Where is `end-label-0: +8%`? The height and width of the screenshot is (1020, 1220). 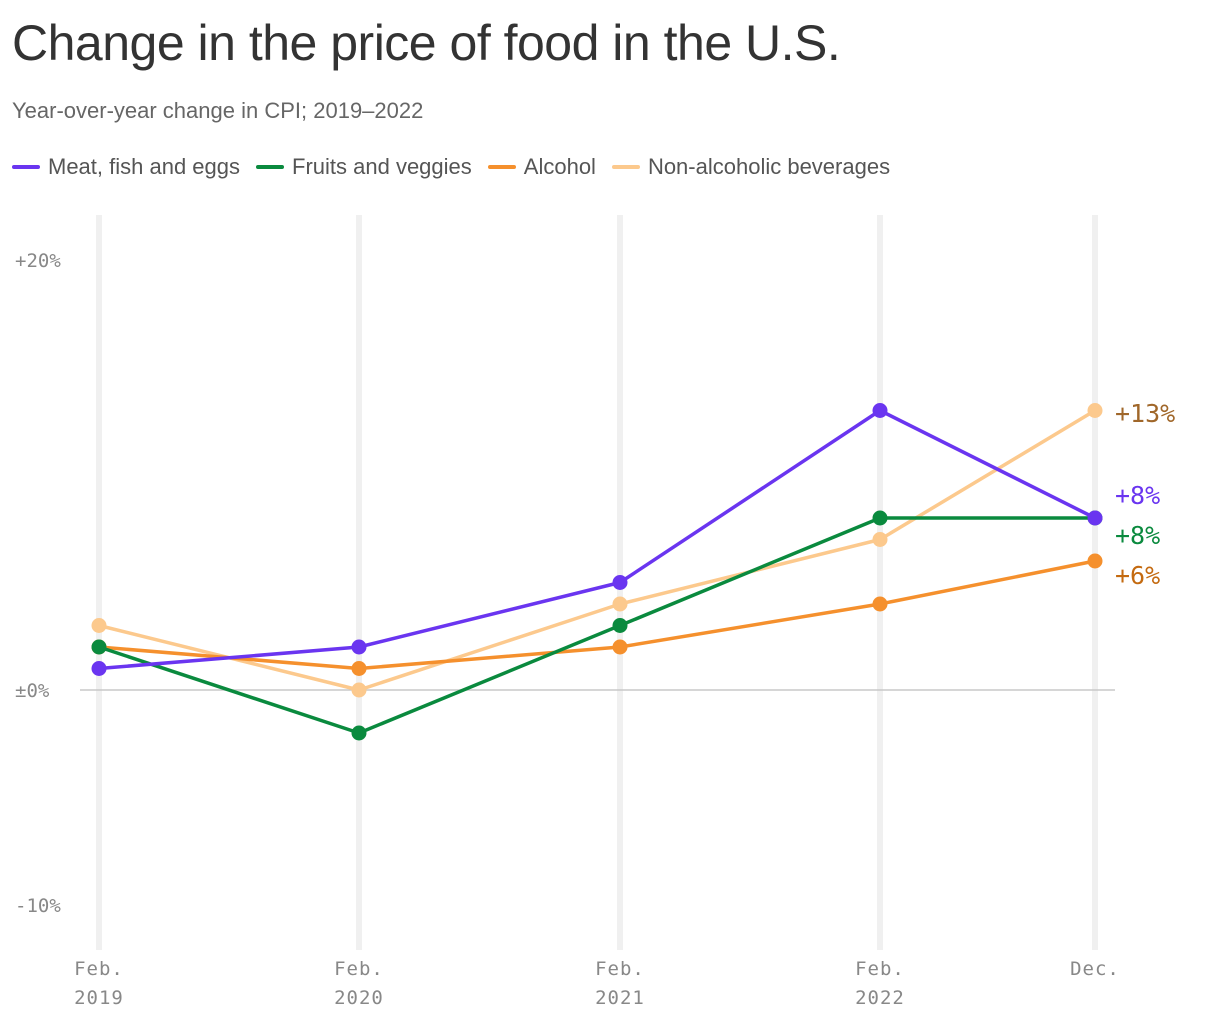
end-label-0: +8% is located at coordinates (1137, 495).